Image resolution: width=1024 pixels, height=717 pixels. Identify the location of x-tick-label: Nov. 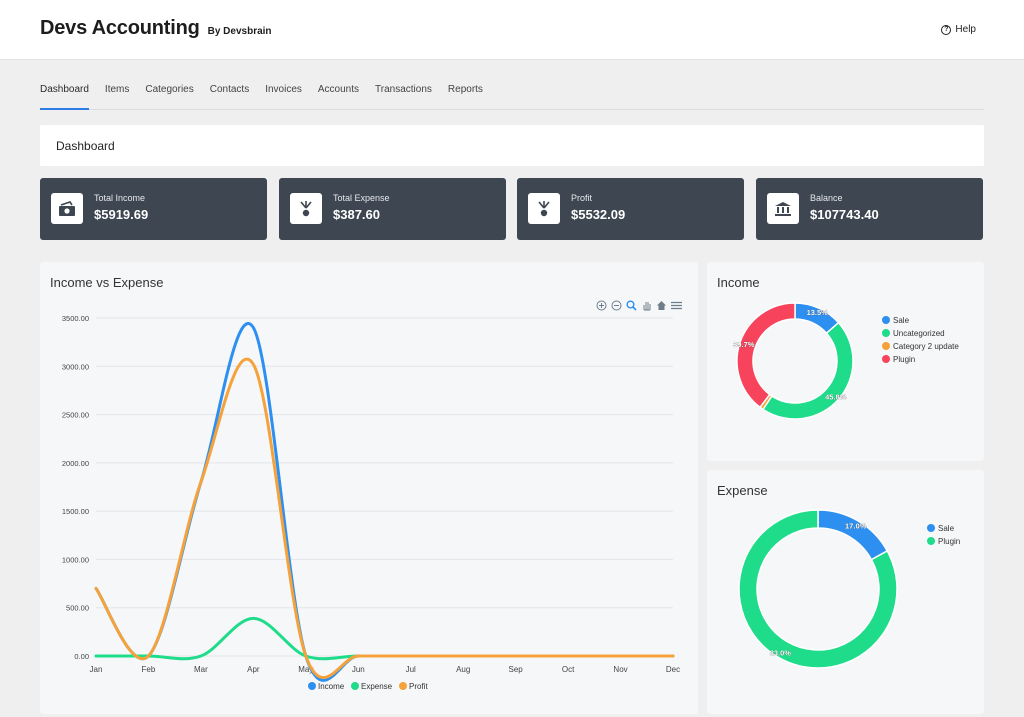
(620, 669).